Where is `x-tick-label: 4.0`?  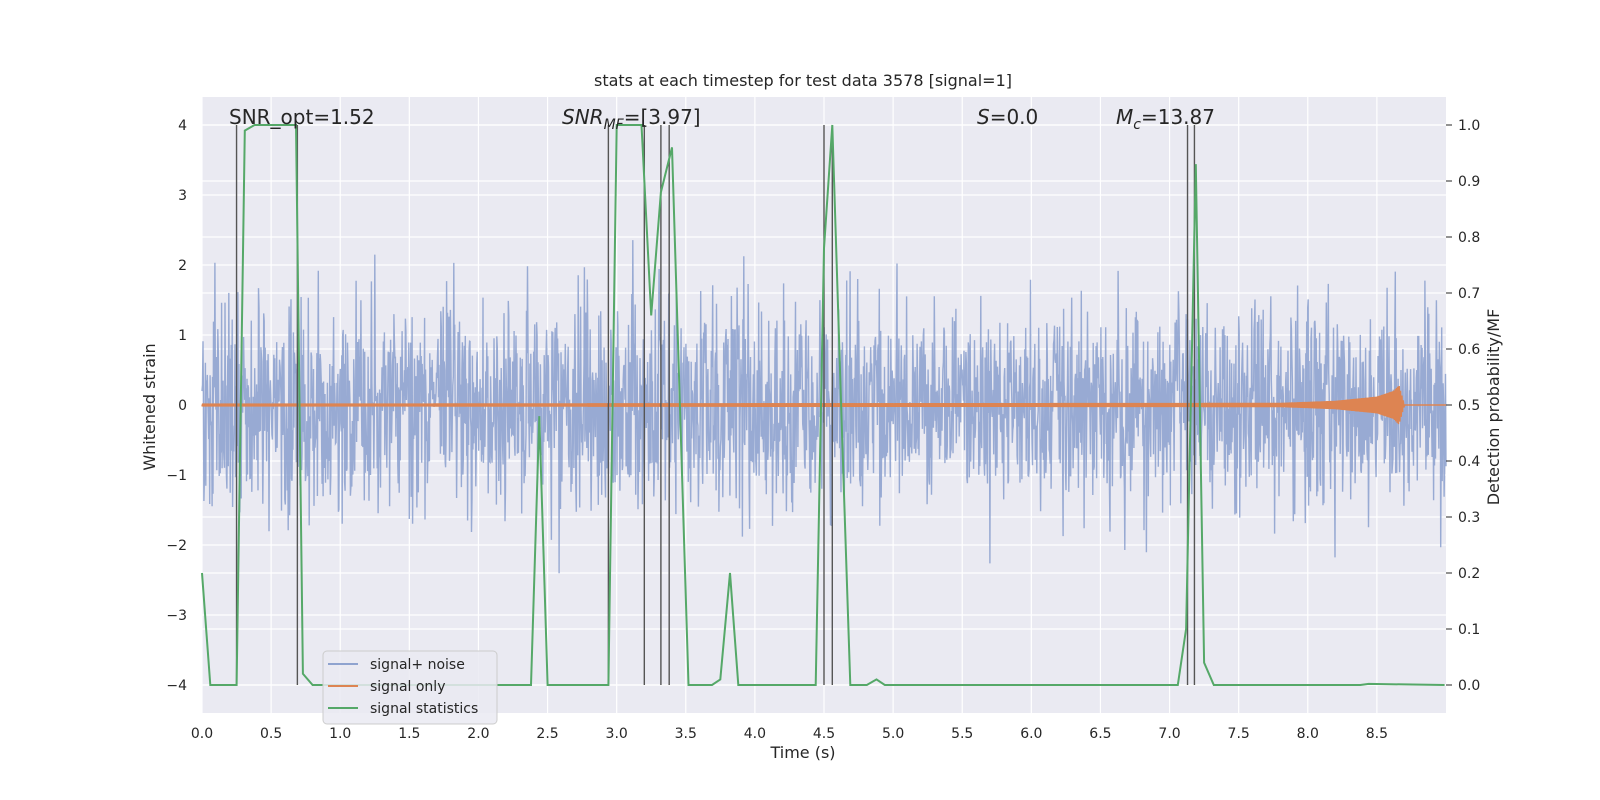 x-tick-label: 4.0 is located at coordinates (755, 734).